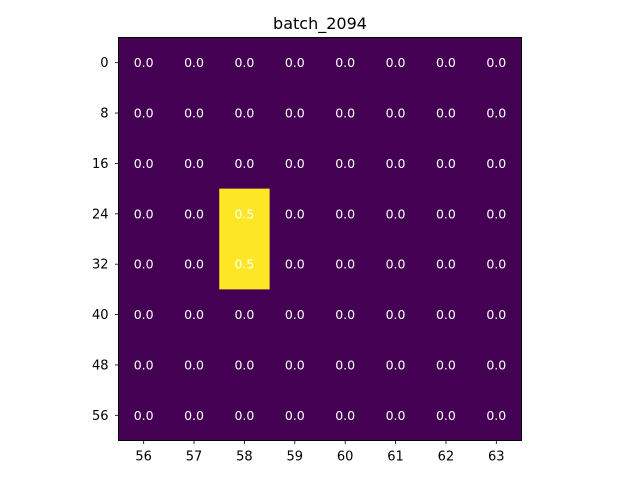  What do you see at coordinates (100, 365) in the screenshot?
I see `y-tick-label: 48` at bounding box center [100, 365].